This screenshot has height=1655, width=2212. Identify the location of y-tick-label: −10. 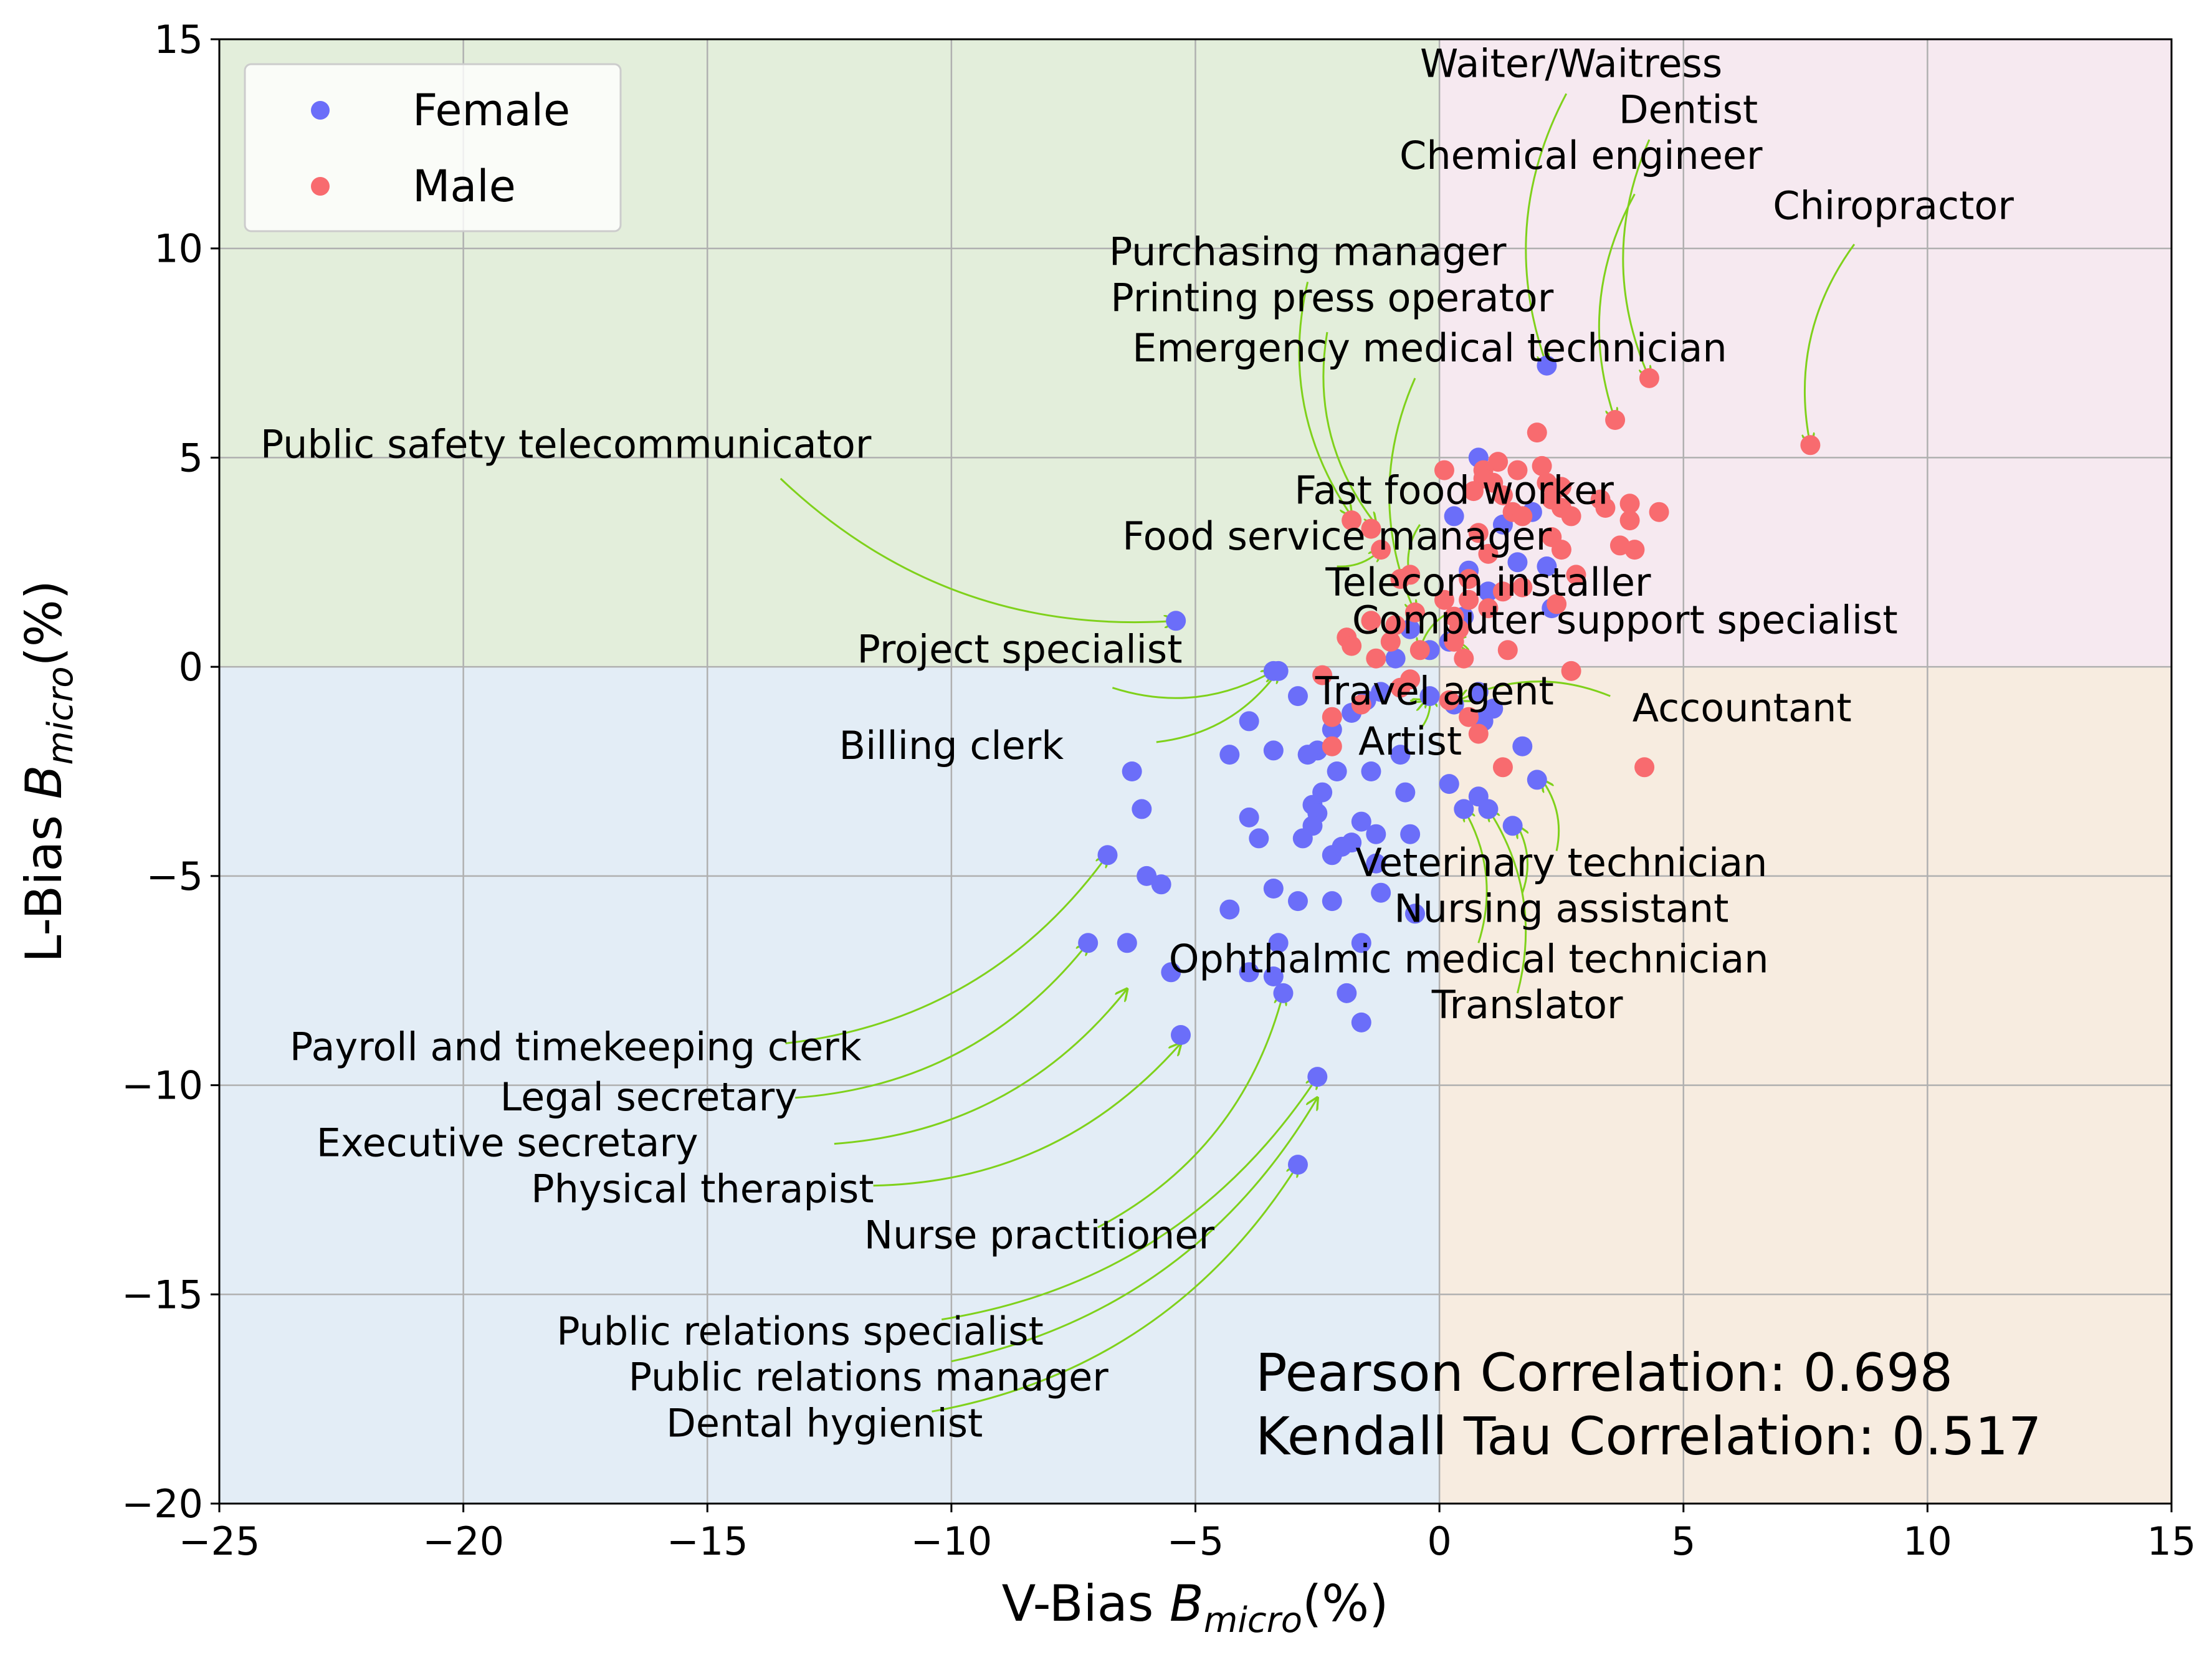
(162, 1086).